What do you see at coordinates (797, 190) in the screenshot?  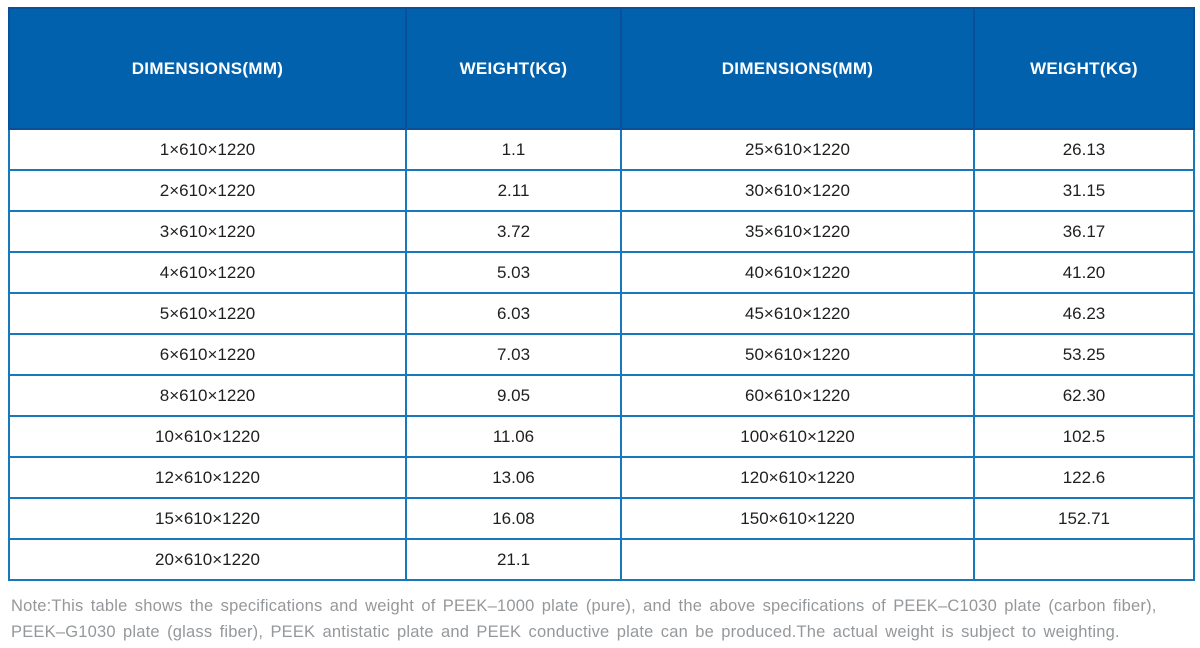 I see `dimensions-cell: 30×610×1220` at bounding box center [797, 190].